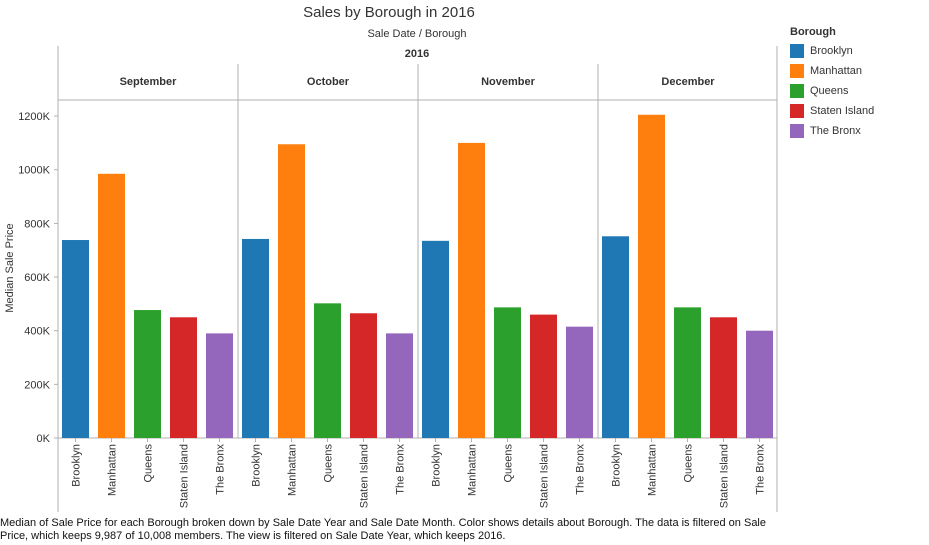 The height and width of the screenshot is (545, 929). I want to click on legend-item-staten-island: Staten Island, so click(855, 111).